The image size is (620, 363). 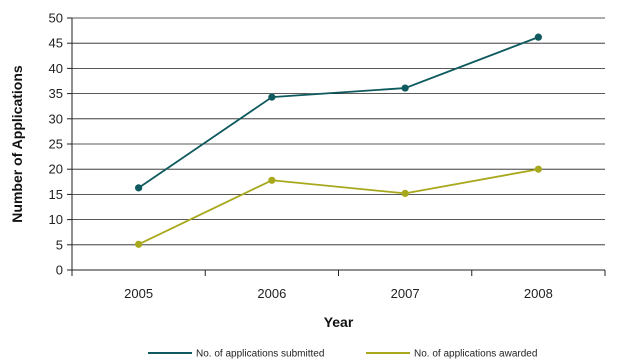 I want to click on series-line, so click(x=338, y=207).